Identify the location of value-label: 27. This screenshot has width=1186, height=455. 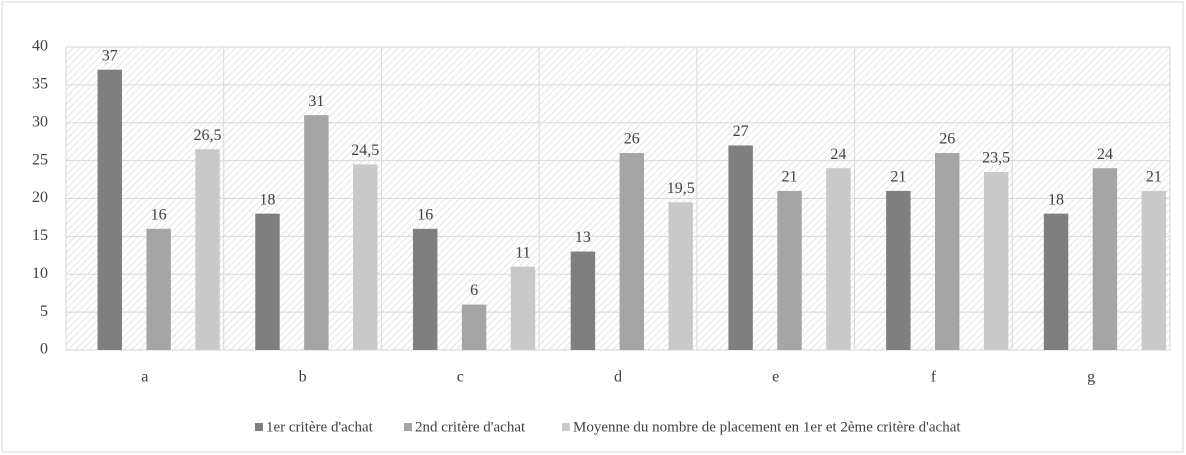
(741, 131).